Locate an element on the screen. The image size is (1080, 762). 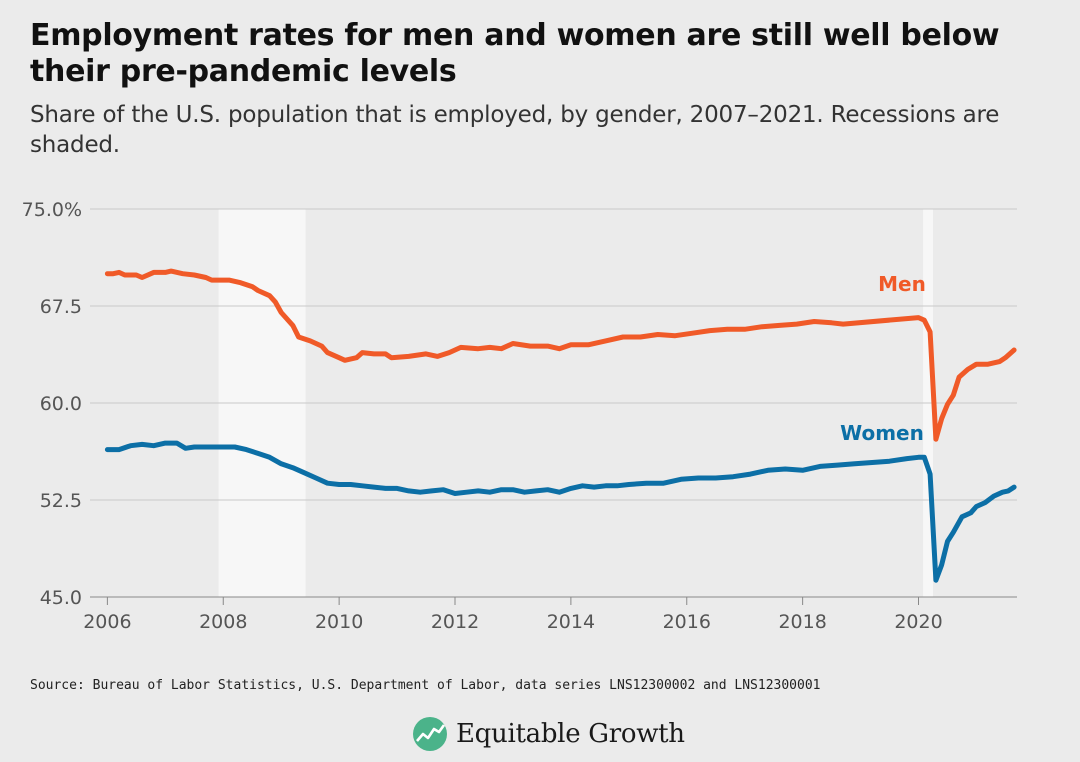
x-tick-label-6: 2018 is located at coordinates (802, 622).